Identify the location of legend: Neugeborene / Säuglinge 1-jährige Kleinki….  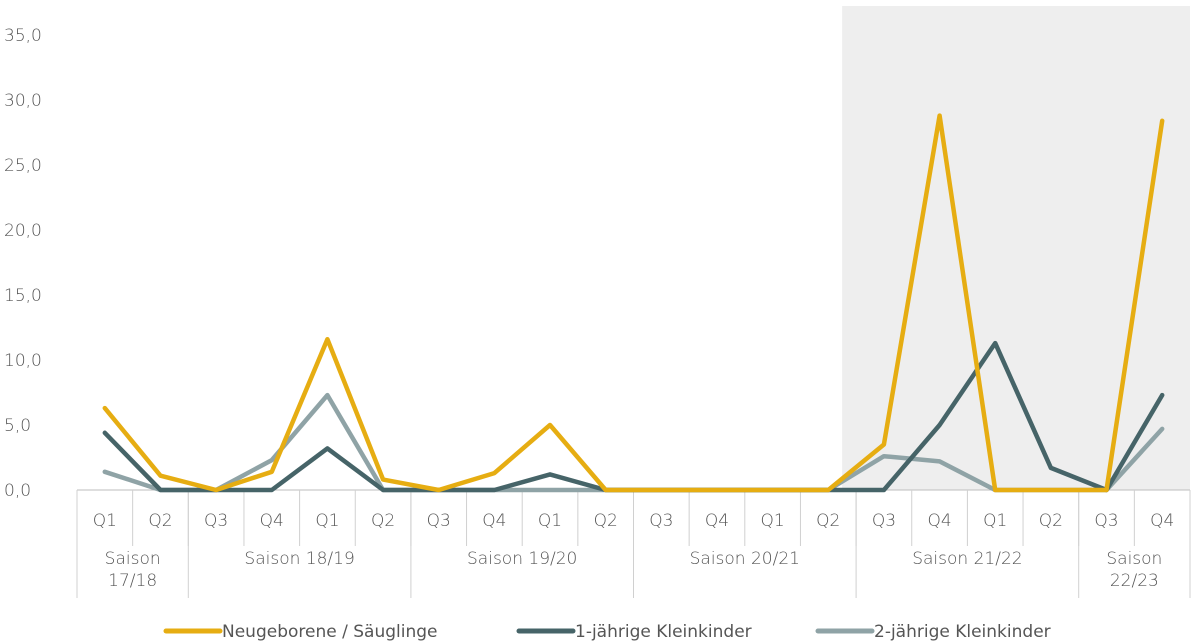
(607, 632).